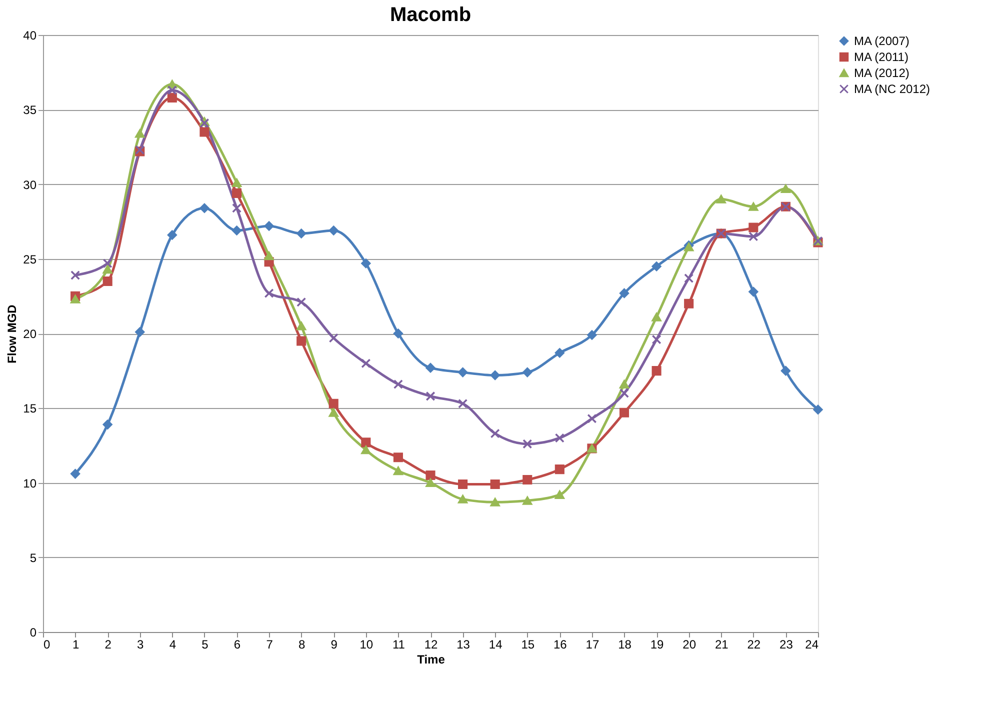 The height and width of the screenshot is (727, 1000). Describe the element at coordinates (172, 645) in the screenshot. I see `x-tick-label: 4` at that location.